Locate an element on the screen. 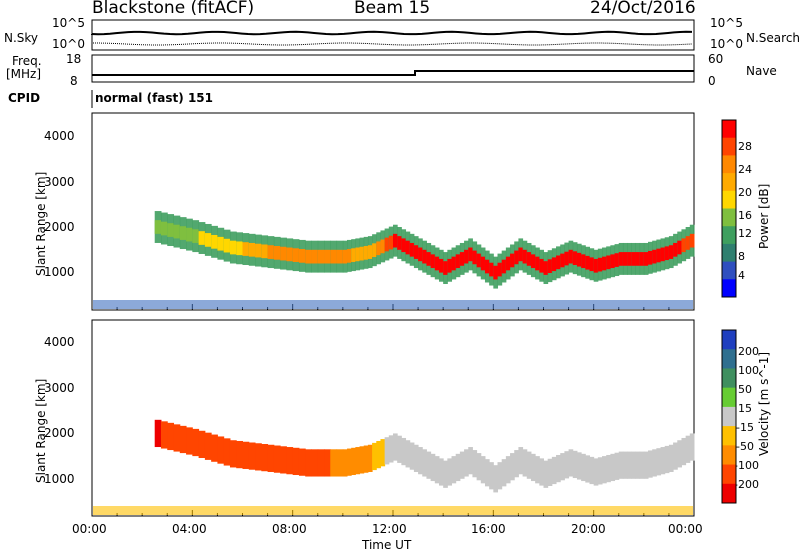  noise-right-tick-top: 10^5 is located at coordinates (726, 23).